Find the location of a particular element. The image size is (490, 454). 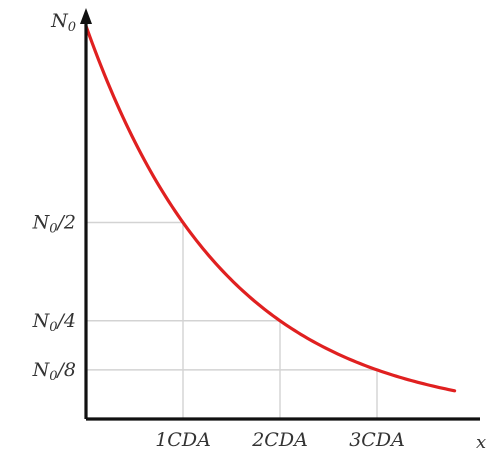

x-tick-labels: 1CDA 2CDA 3CDA is located at coordinates (280, 440).